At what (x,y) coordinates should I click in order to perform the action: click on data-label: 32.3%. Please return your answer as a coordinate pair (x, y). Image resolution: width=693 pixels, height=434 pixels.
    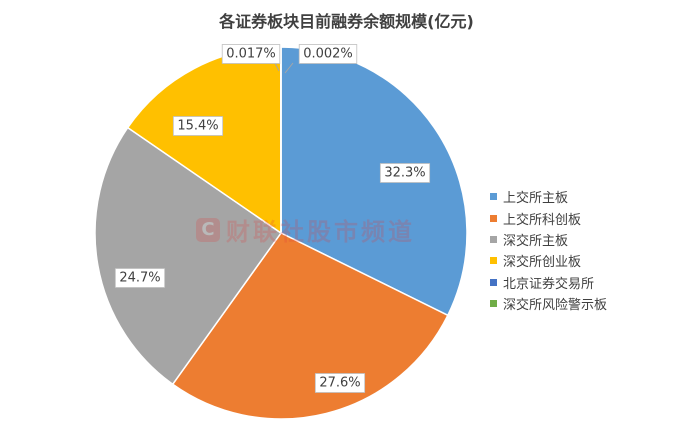
    Looking at the image, I should click on (405, 173).